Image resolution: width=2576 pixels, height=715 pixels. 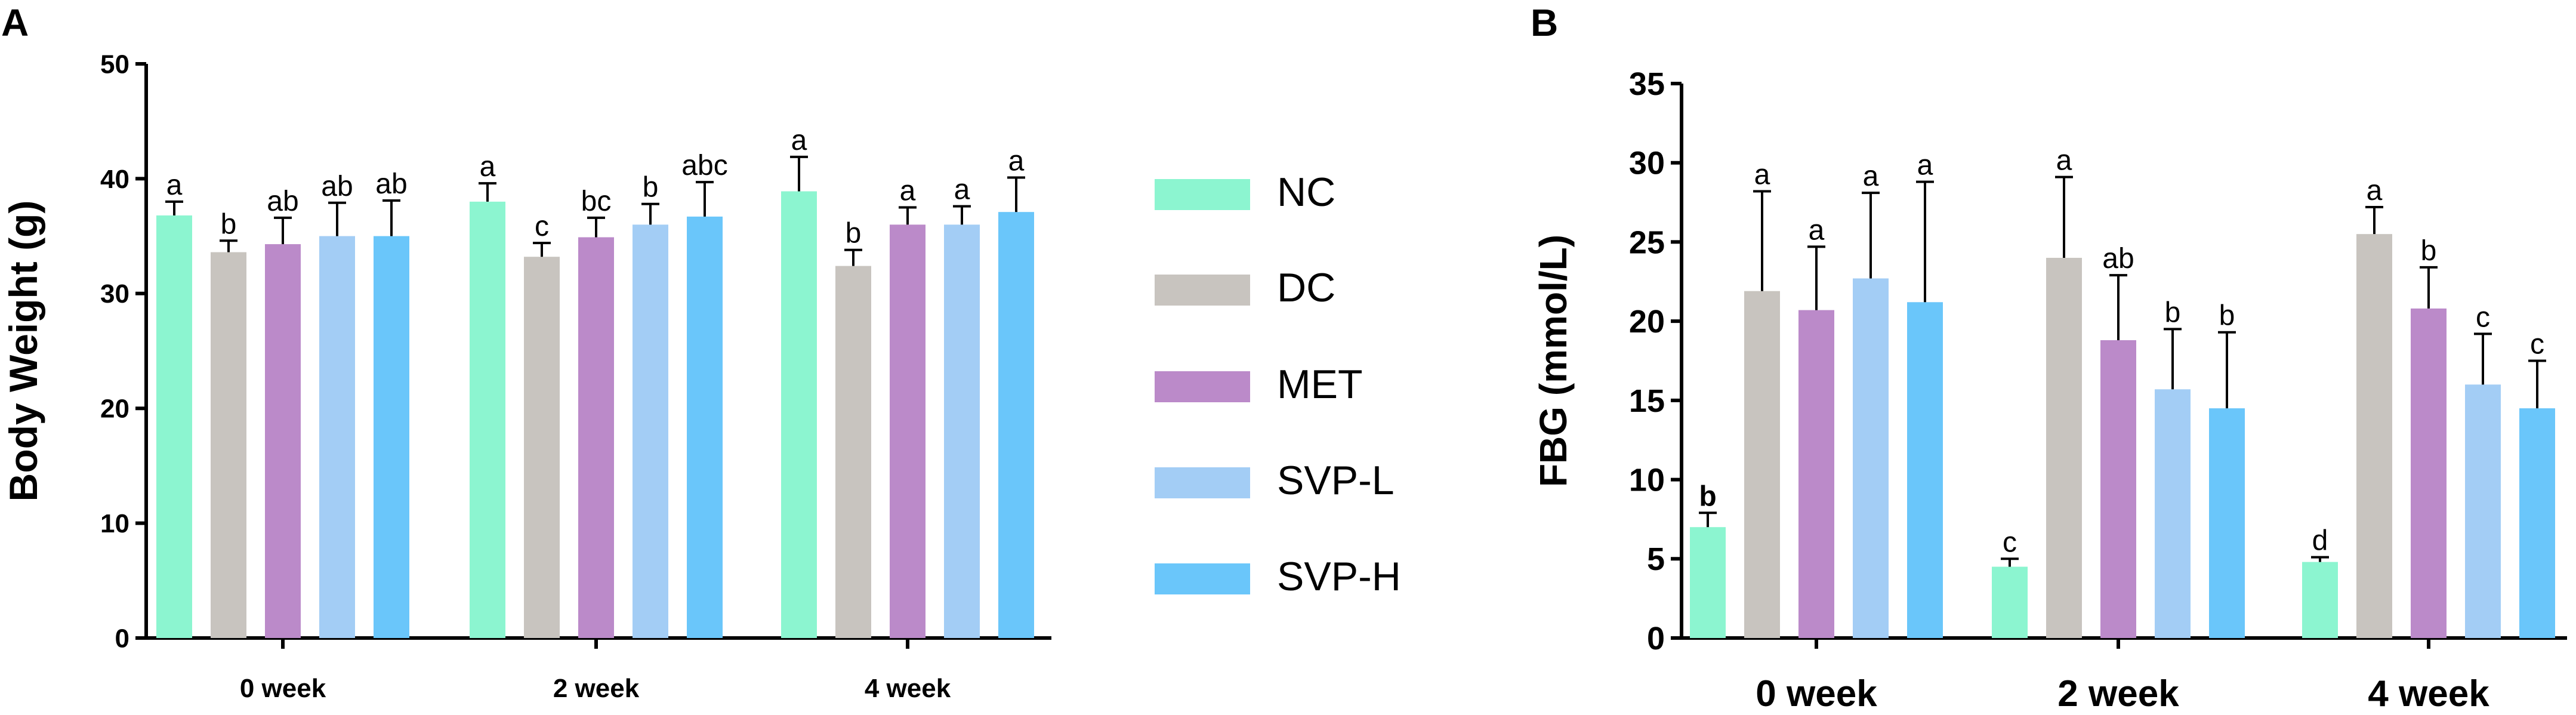 What do you see at coordinates (487, 419) in the screenshot?
I see `chart-a-2-week-nc-bar` at bounding box center [487, 419].